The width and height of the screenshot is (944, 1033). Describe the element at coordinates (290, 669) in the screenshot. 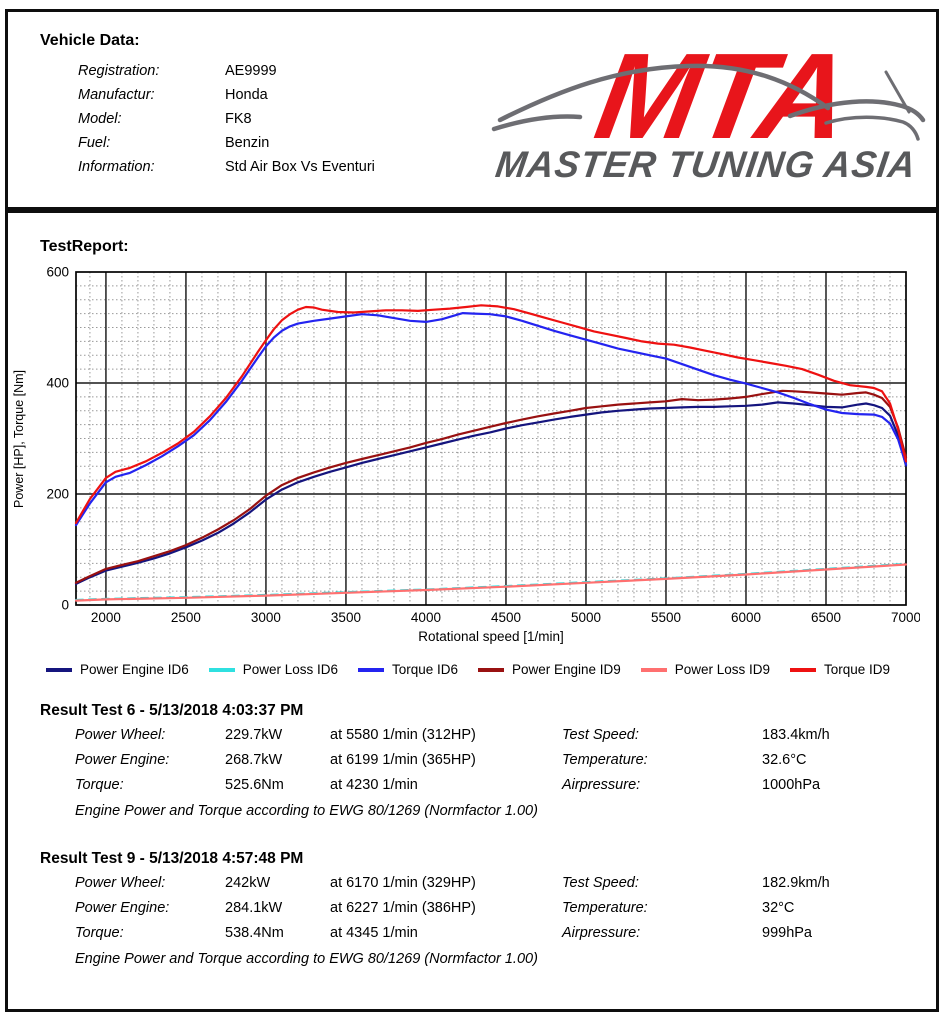

I see `legend-label: Power Loss ID6` at that location.